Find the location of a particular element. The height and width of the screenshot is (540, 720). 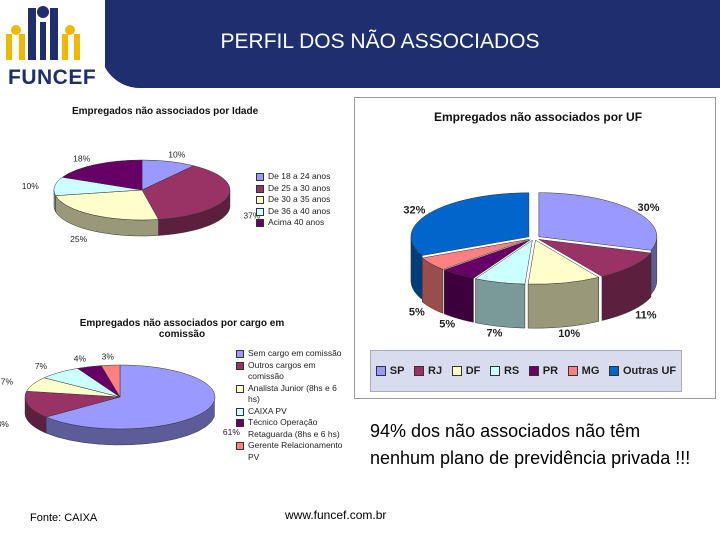

title-bar is located at coordinates (410, 44).